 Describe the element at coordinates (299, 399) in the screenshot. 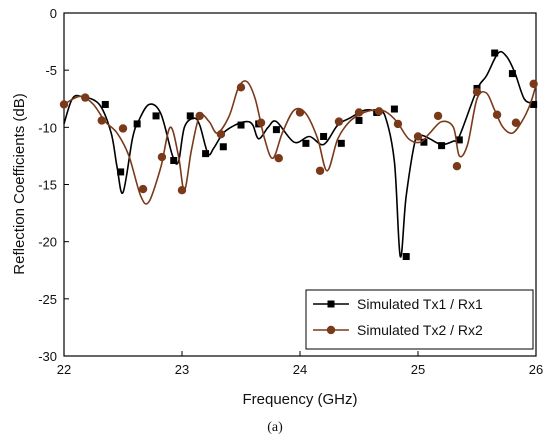

I see `x-axis-title: Frequency (GHz)` at that location.